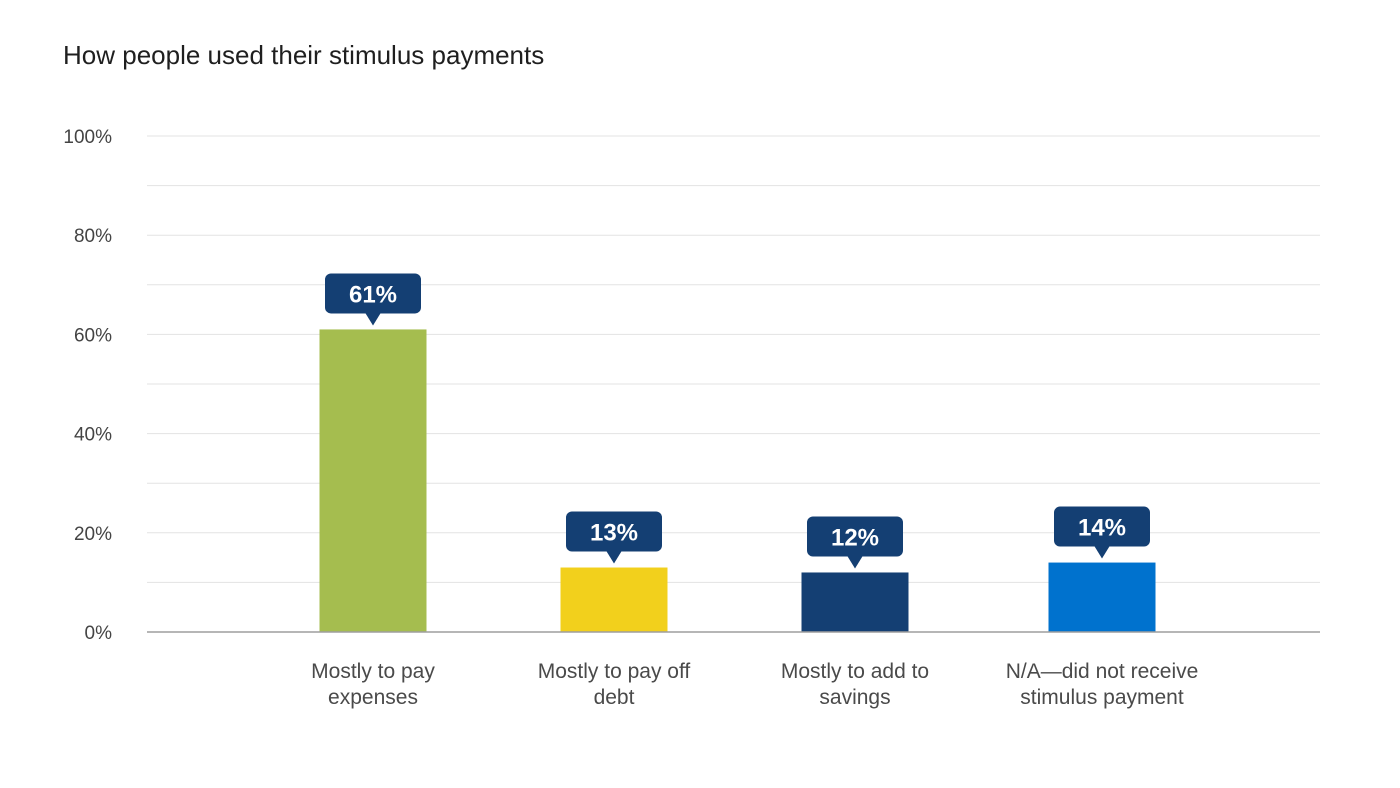 This screenshot has height=788, width=1400. I want to click on data-label: 12%, so click(855, 537).